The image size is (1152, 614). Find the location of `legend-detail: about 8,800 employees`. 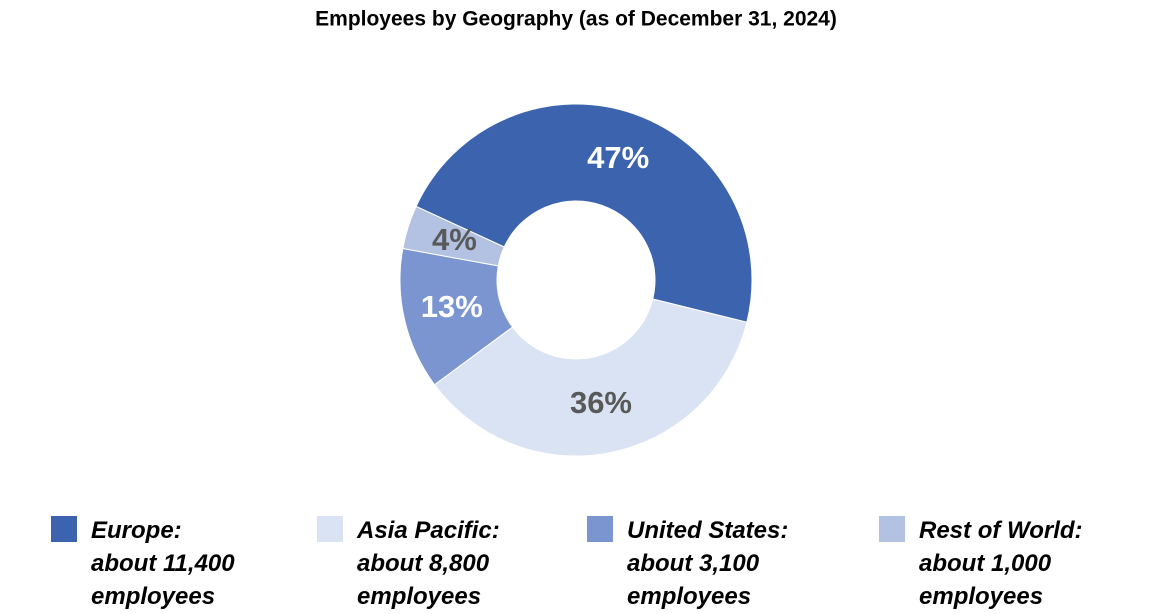

legend-detail: about 8,800 employees is located at coordinates (423, 580).